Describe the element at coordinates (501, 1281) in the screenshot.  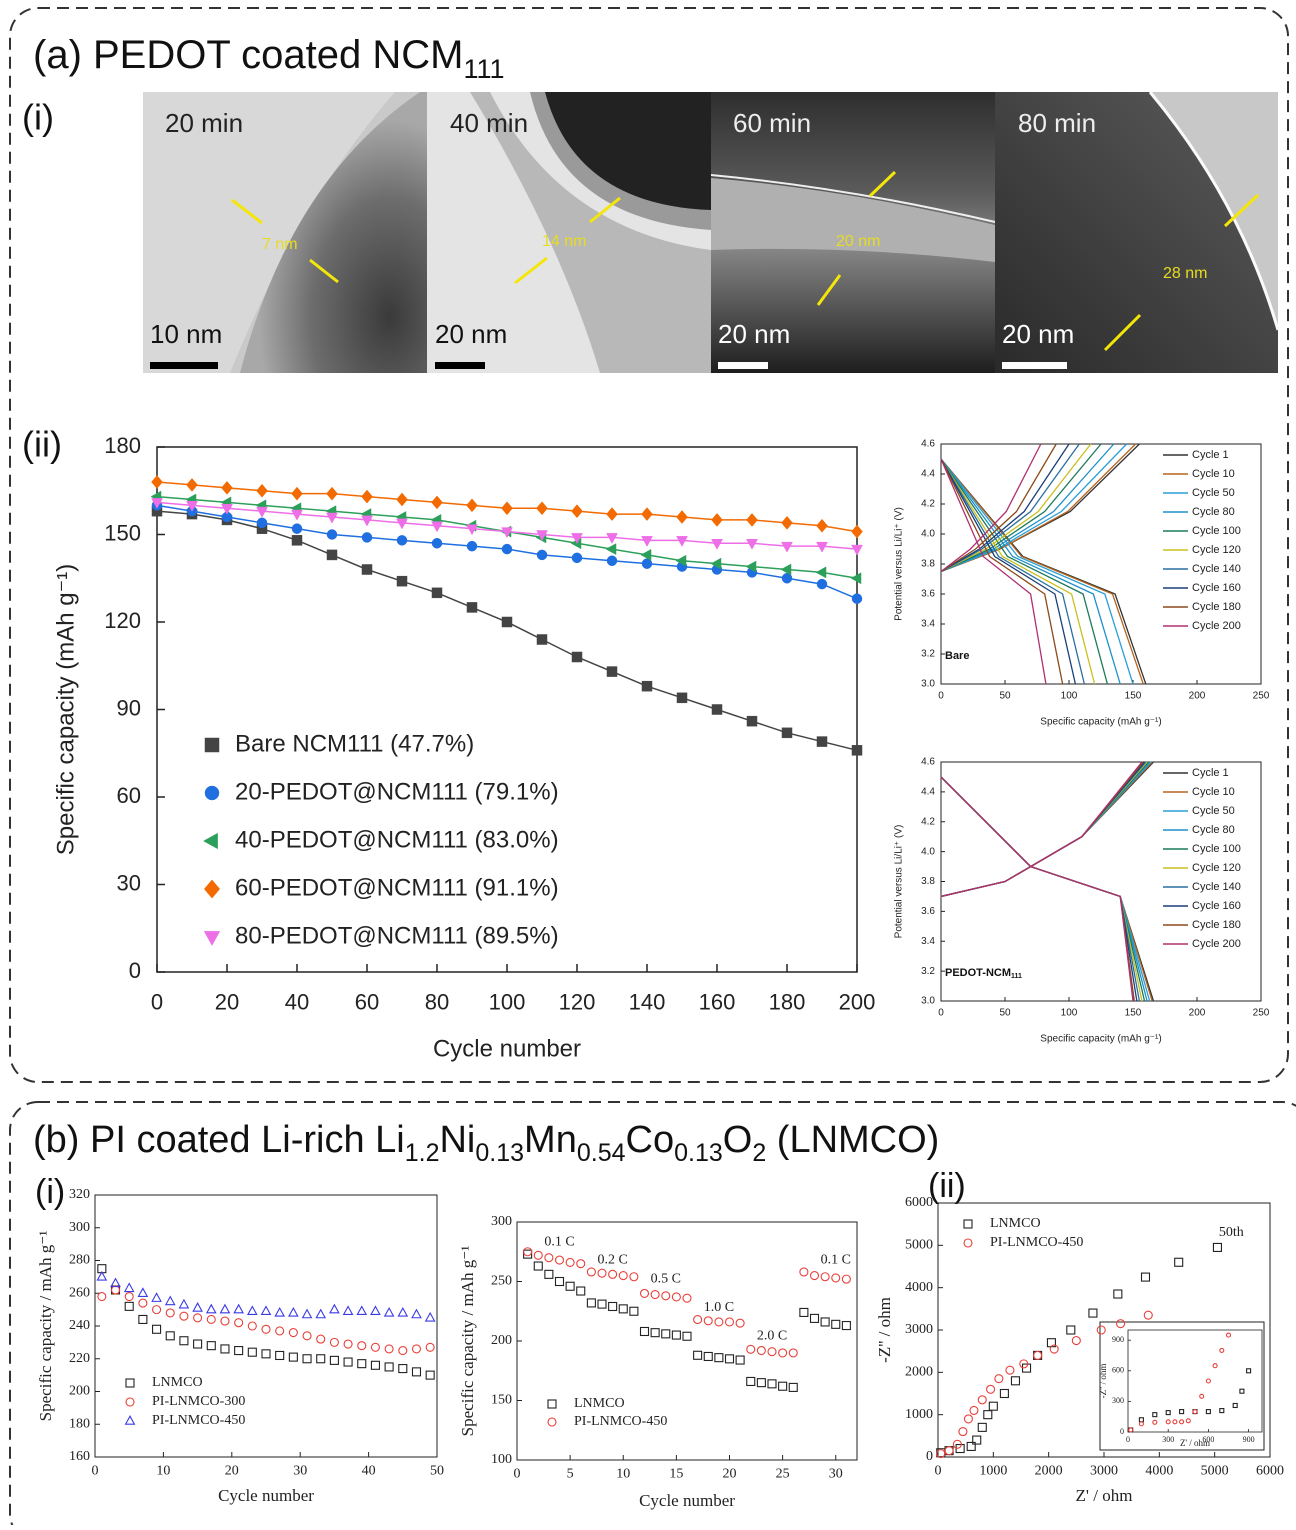
I see `y-tick-label: 250` at that location.